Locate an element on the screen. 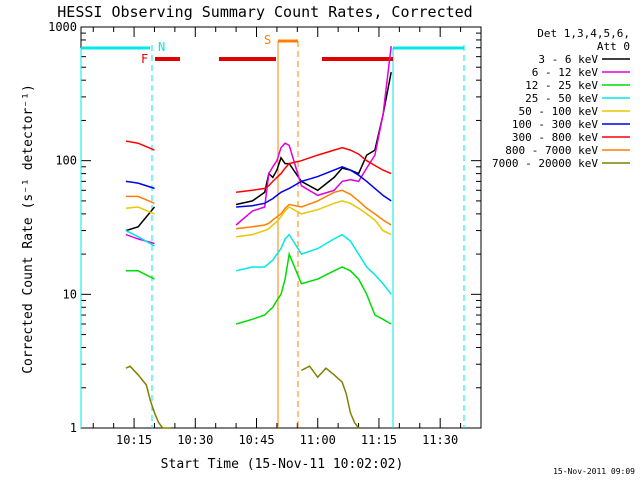 The height and width of the screenshot is (480, 640). y-axis-label: Corrected Count Rate (s⁻¹ detector⁻¹) is located at coordinates (28, 229).